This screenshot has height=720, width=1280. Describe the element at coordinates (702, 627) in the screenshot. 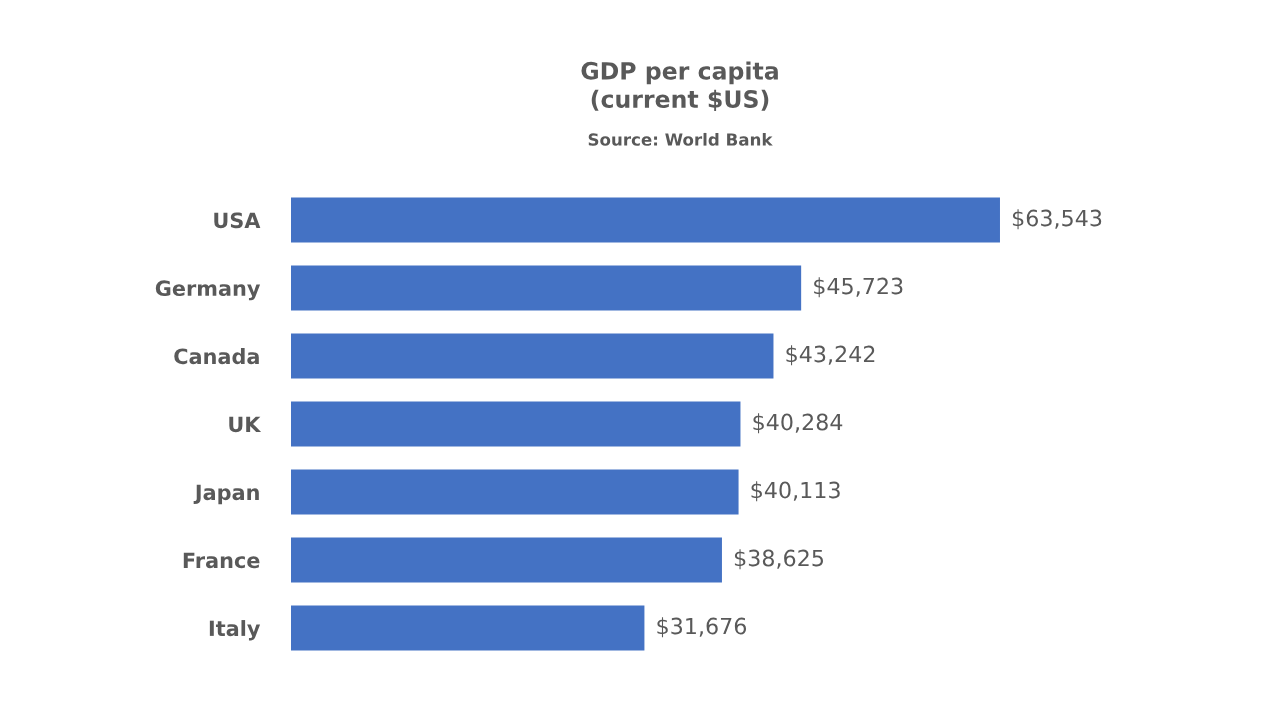

I see `data-label: $31,676` at that location.